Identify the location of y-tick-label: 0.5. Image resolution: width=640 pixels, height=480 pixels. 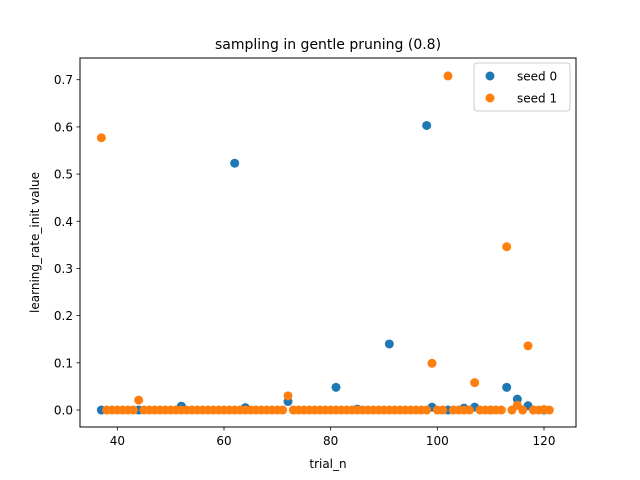
(63, 175).